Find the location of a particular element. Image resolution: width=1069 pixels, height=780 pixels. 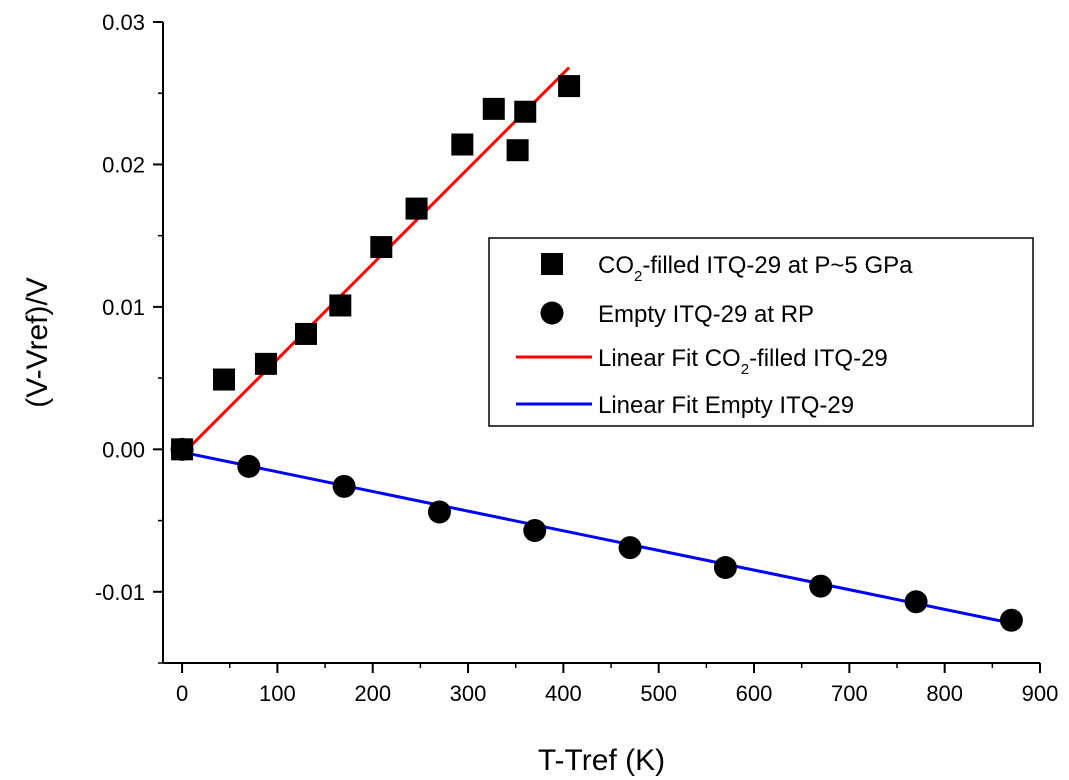

x-axis-ticks: 0 100 200 300 400 500 600 700 800 900 is located at coordinates (617, 684).